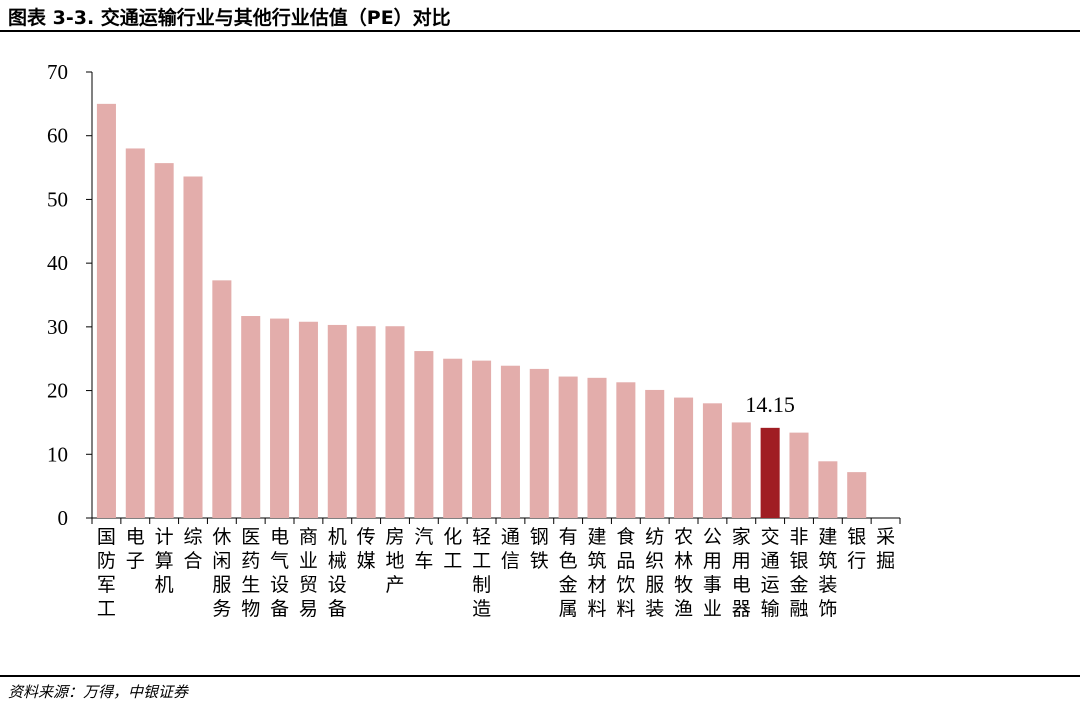 The height and width of the screenshot is (702, 1080). Describe the element at coordinates (394, 561) in the screenshot. I see `x-tick-label: 房地产` at that location.